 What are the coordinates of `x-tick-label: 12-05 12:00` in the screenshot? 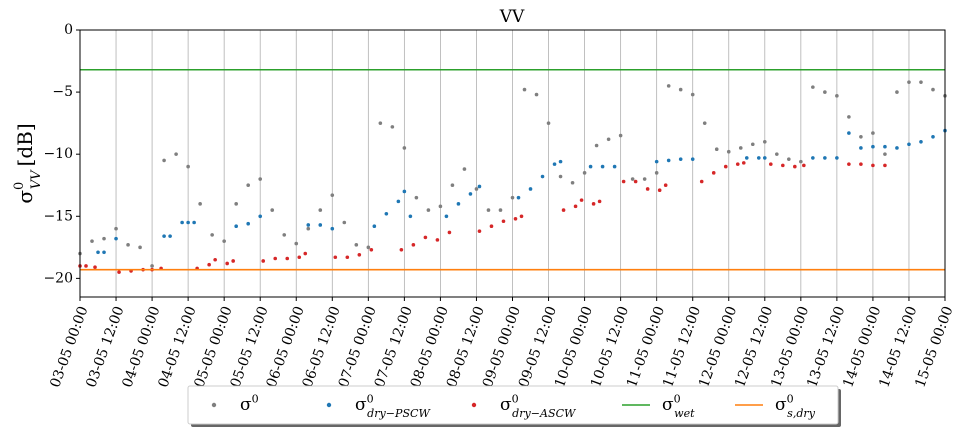 It's located at (754, 346).